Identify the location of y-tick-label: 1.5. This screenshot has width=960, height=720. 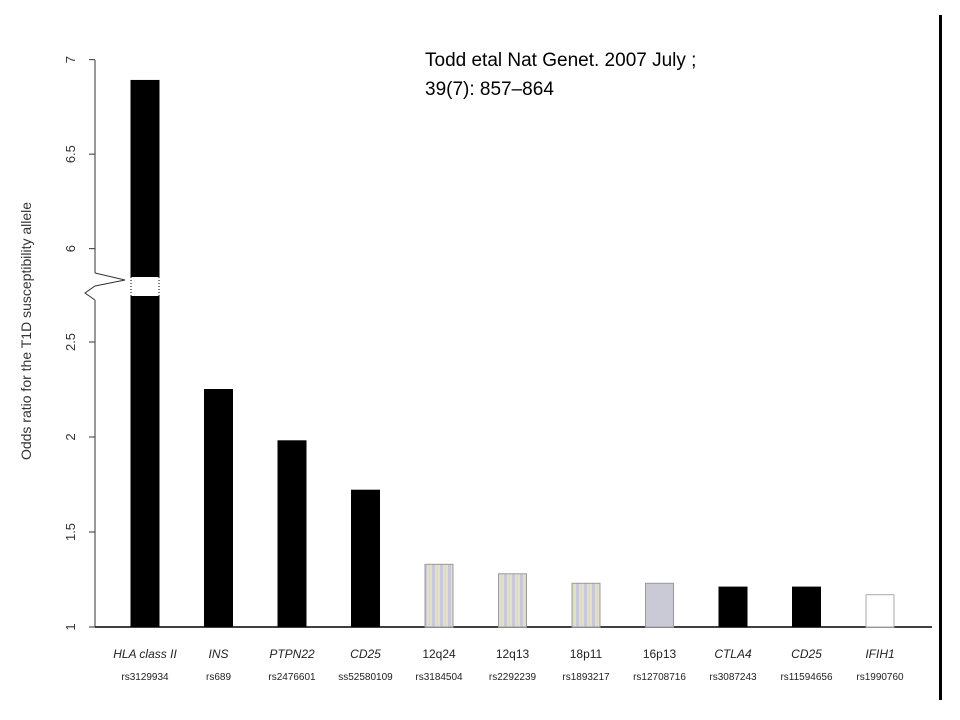
(70, 532).